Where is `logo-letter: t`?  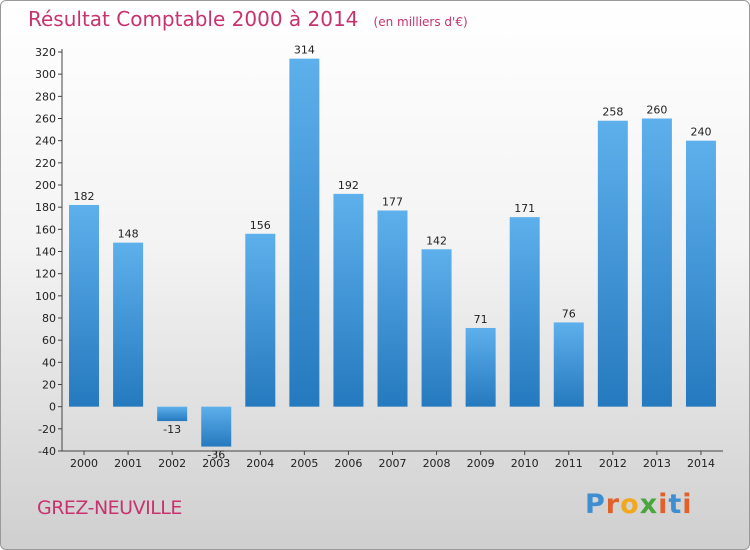
logo-letter: t is located at coordinates (675, 504).